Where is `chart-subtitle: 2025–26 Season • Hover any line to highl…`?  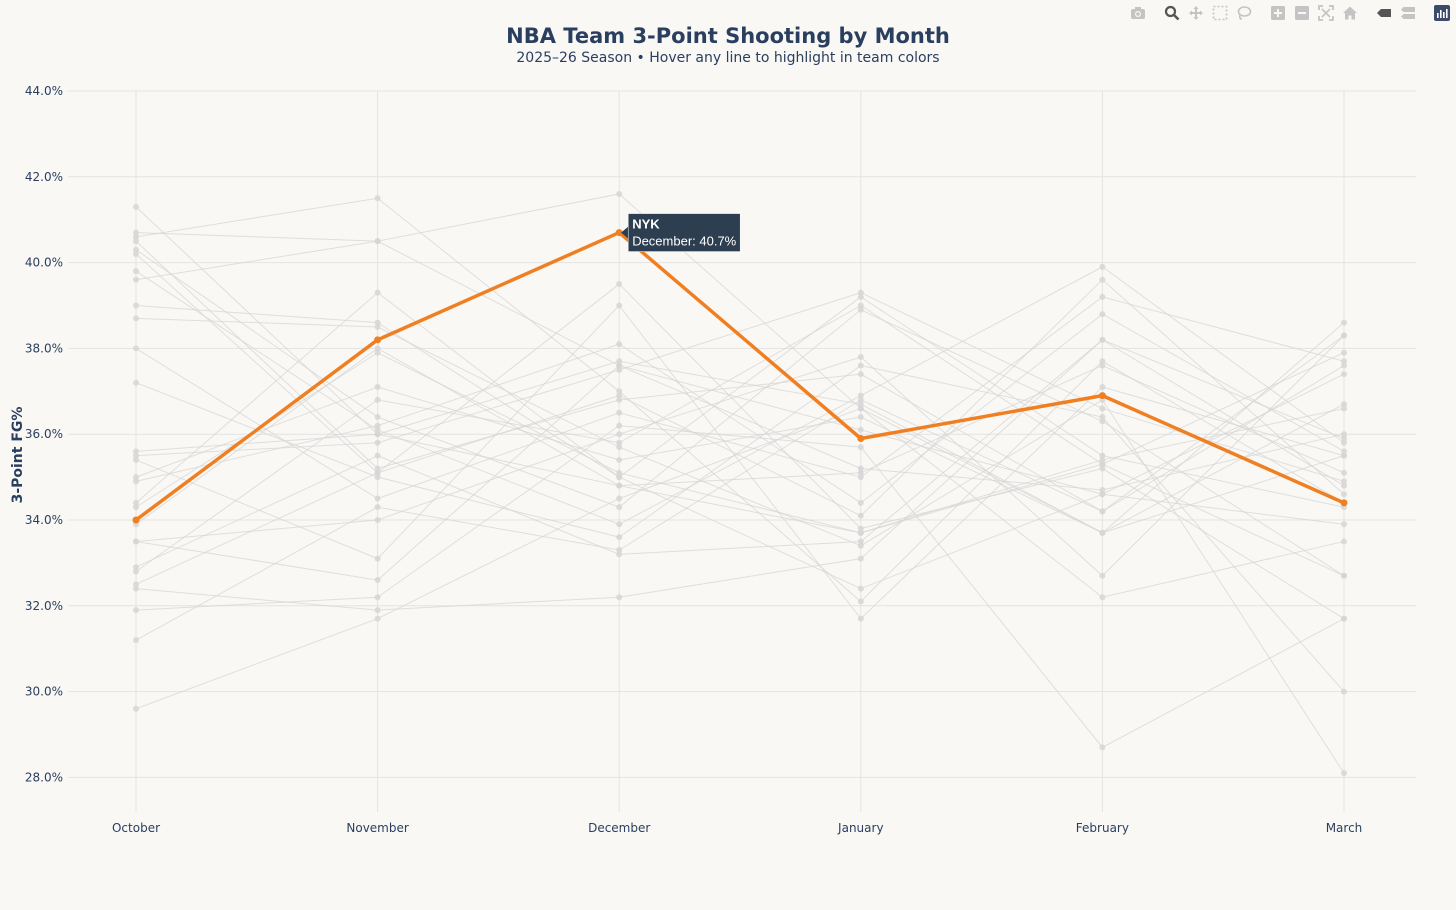
chart-subtitle: 2025–26 Season • Hover any line to highl… is located at coordinates (728, 58).